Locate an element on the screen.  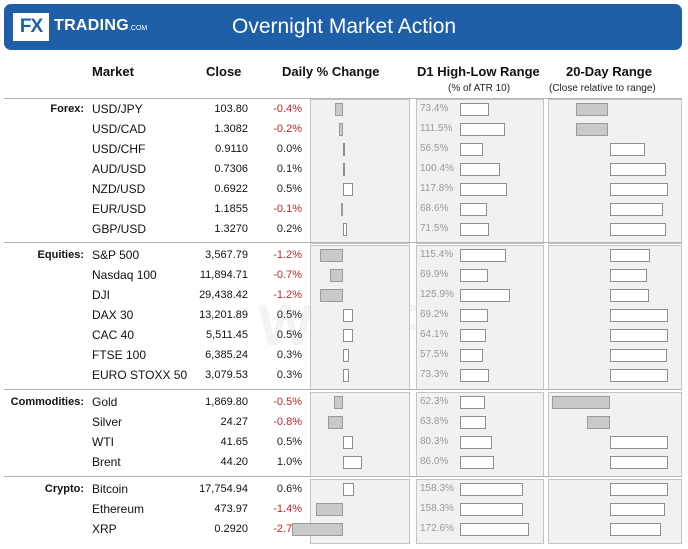
daily-change-value: 0.1% is located at coordinates (289, 169).